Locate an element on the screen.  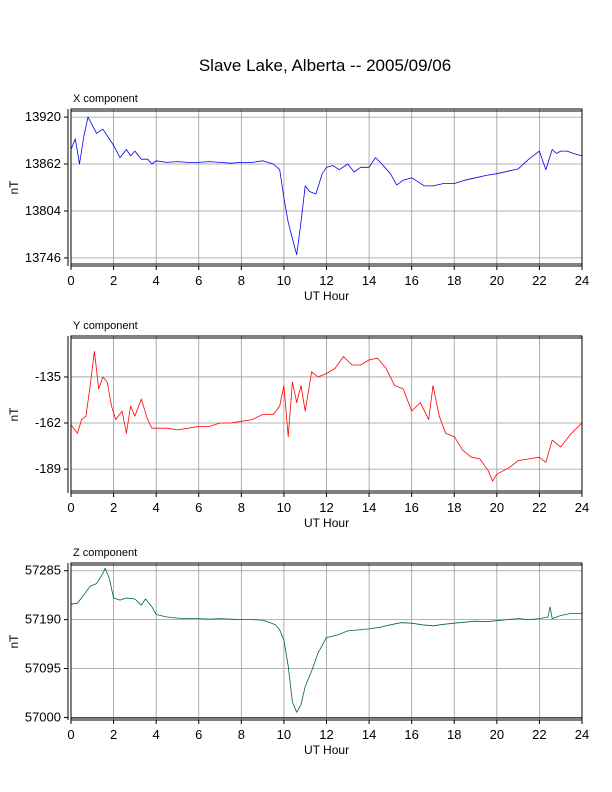
y-tick-label: 13920 is located at coordinates (43, 116).